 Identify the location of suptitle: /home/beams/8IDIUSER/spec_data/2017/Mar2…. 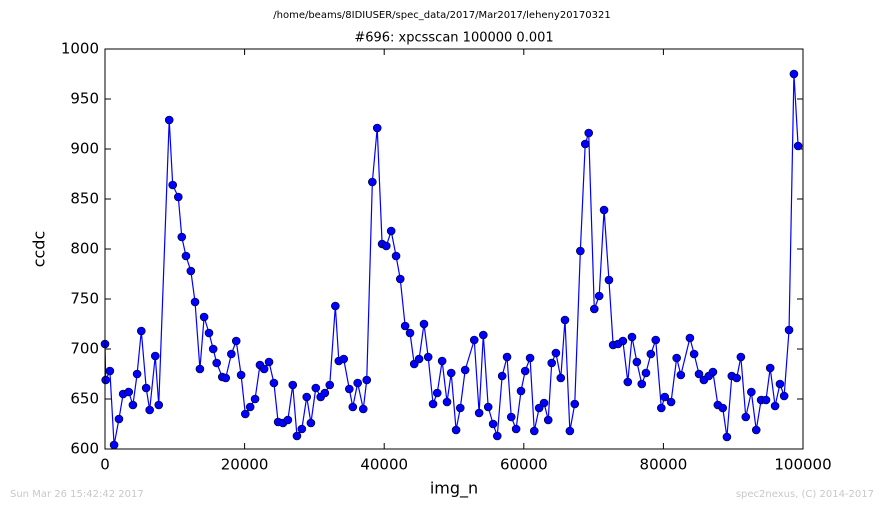
(441, 15).